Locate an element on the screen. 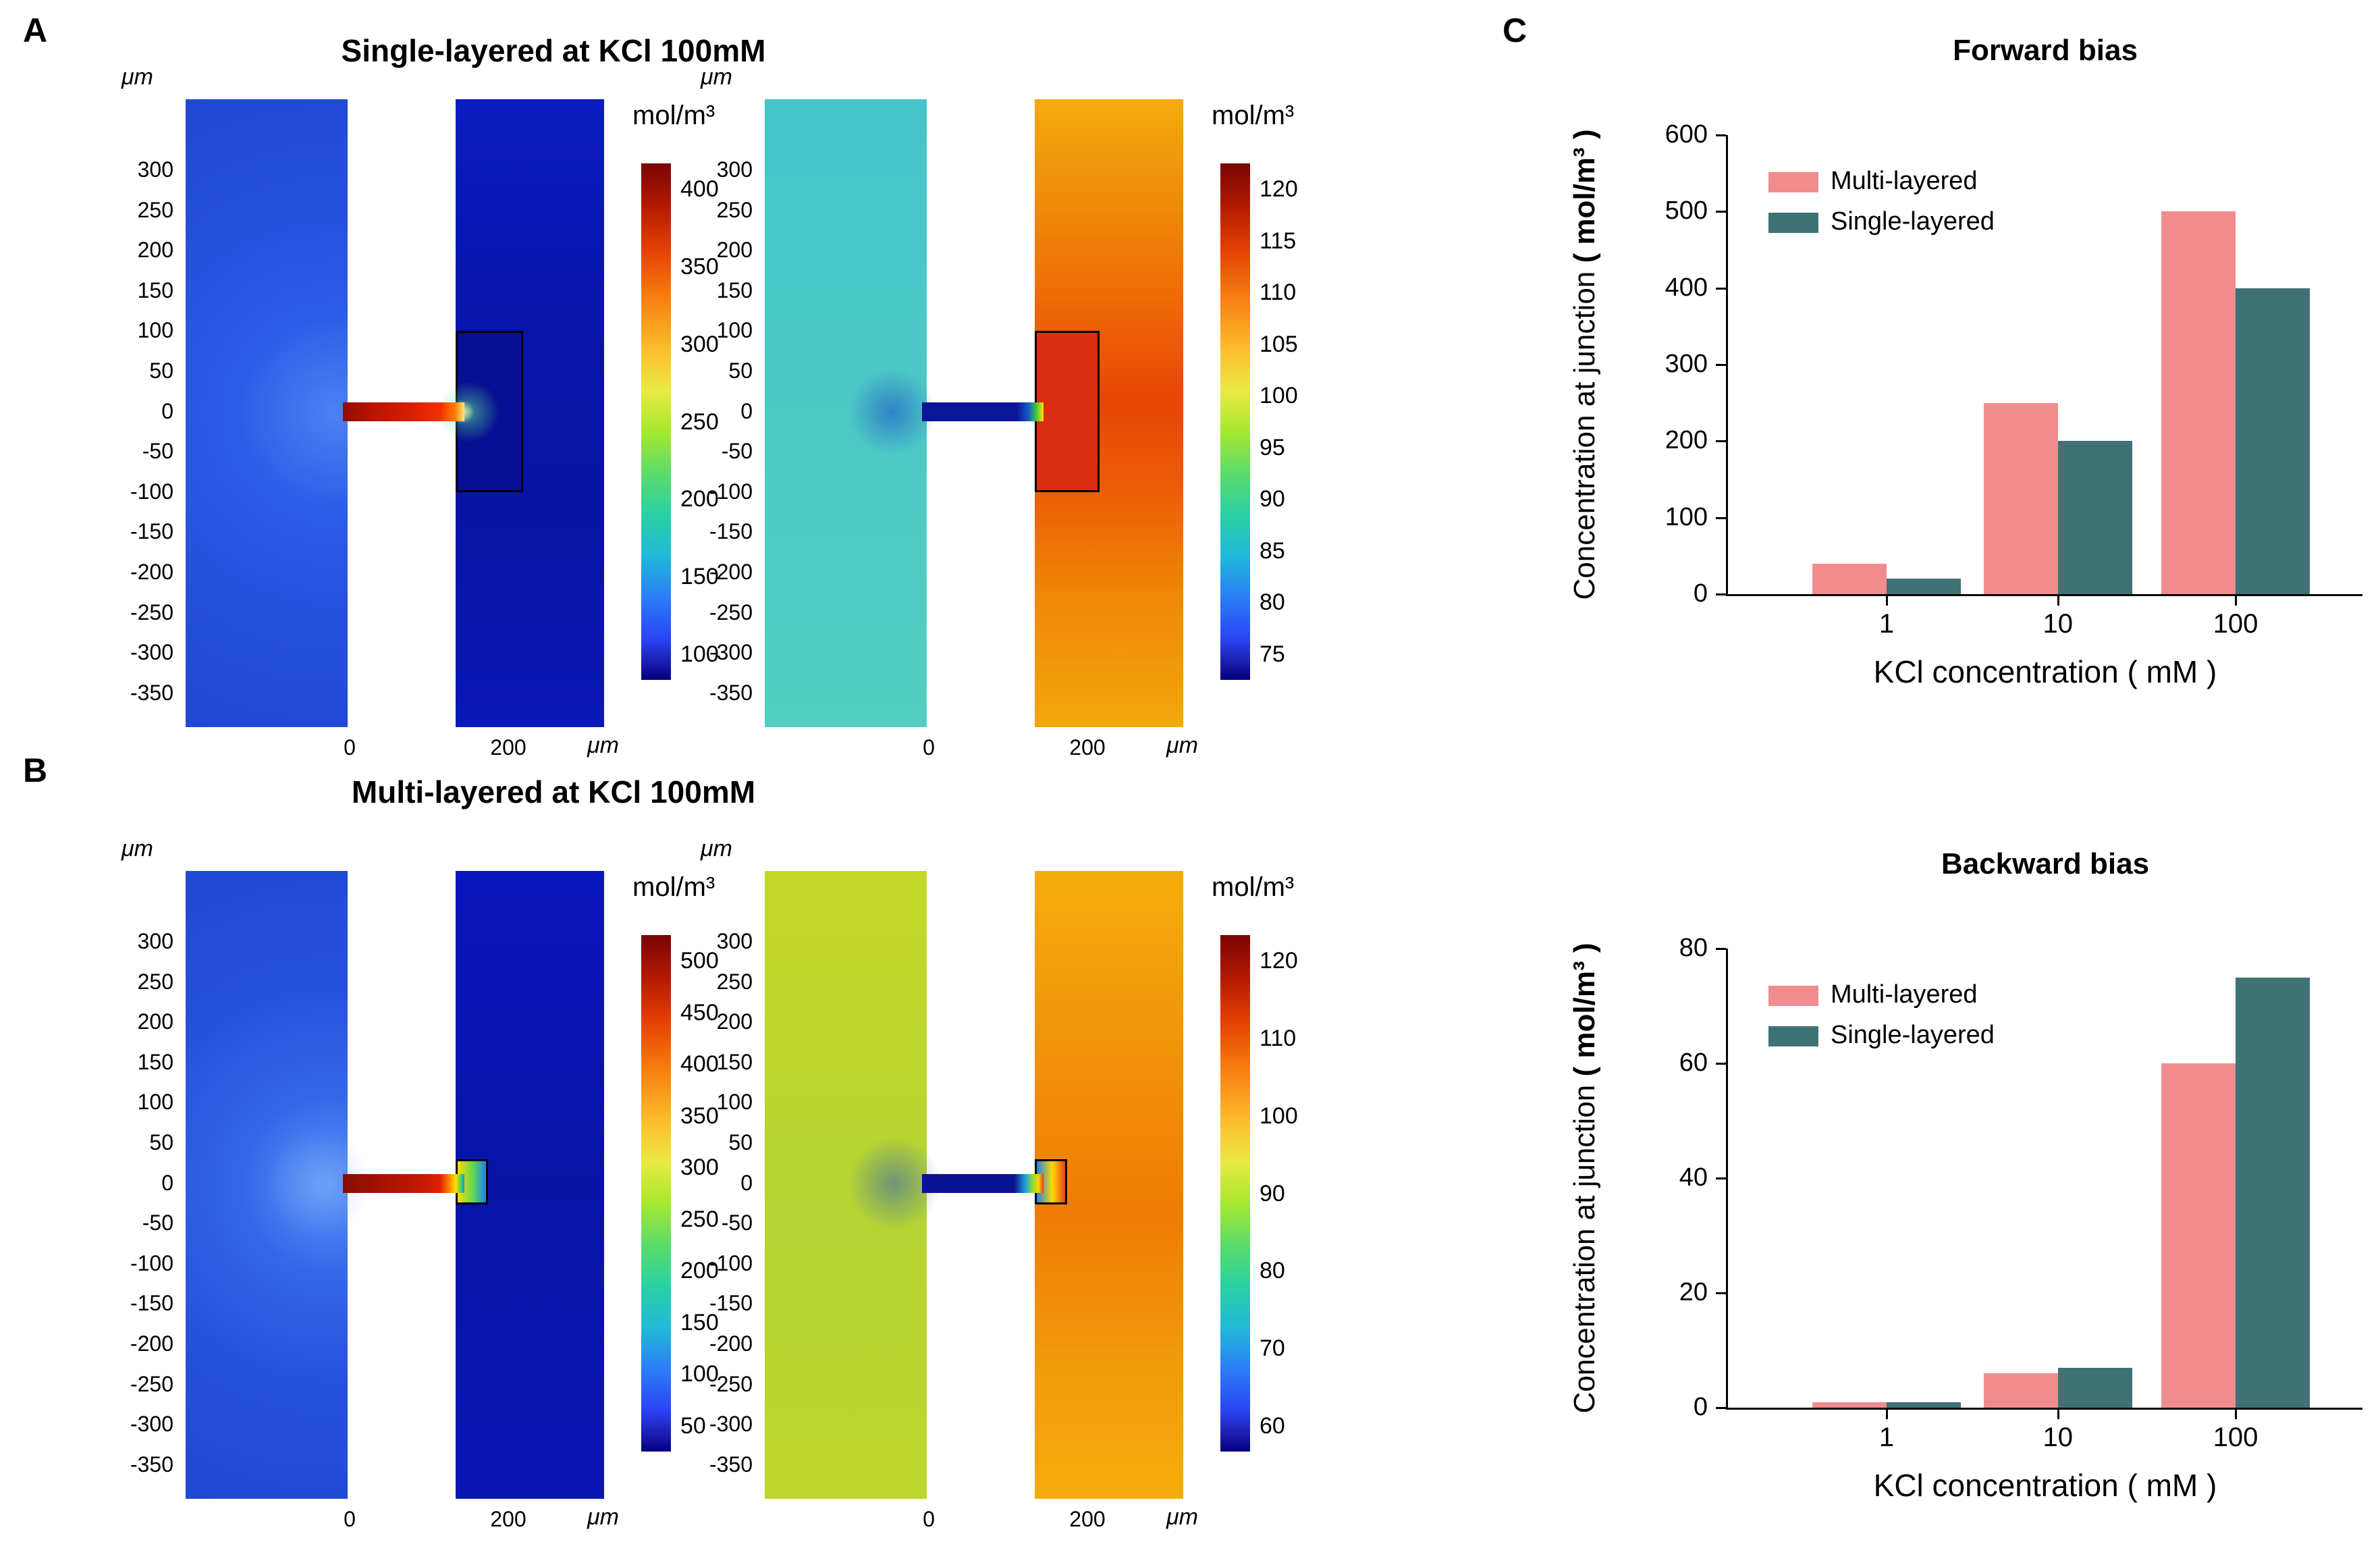  y-tick-label: 50 is located at coordinates (161, 370).